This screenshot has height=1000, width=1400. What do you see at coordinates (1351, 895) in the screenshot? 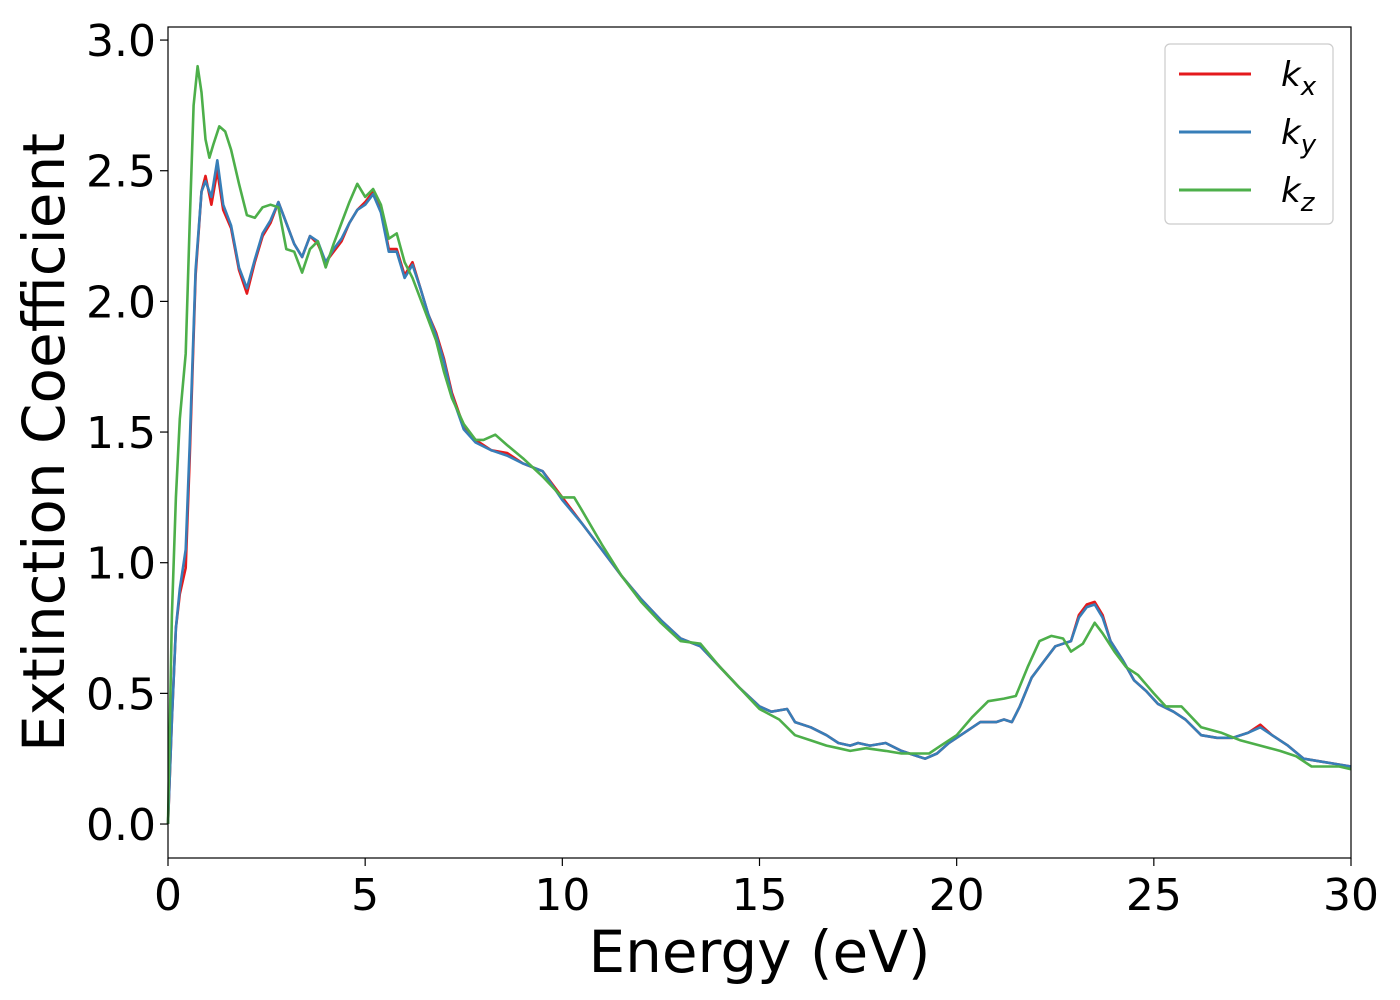
I see `x-tick-label: 30` at bounding box center [1351, 895].